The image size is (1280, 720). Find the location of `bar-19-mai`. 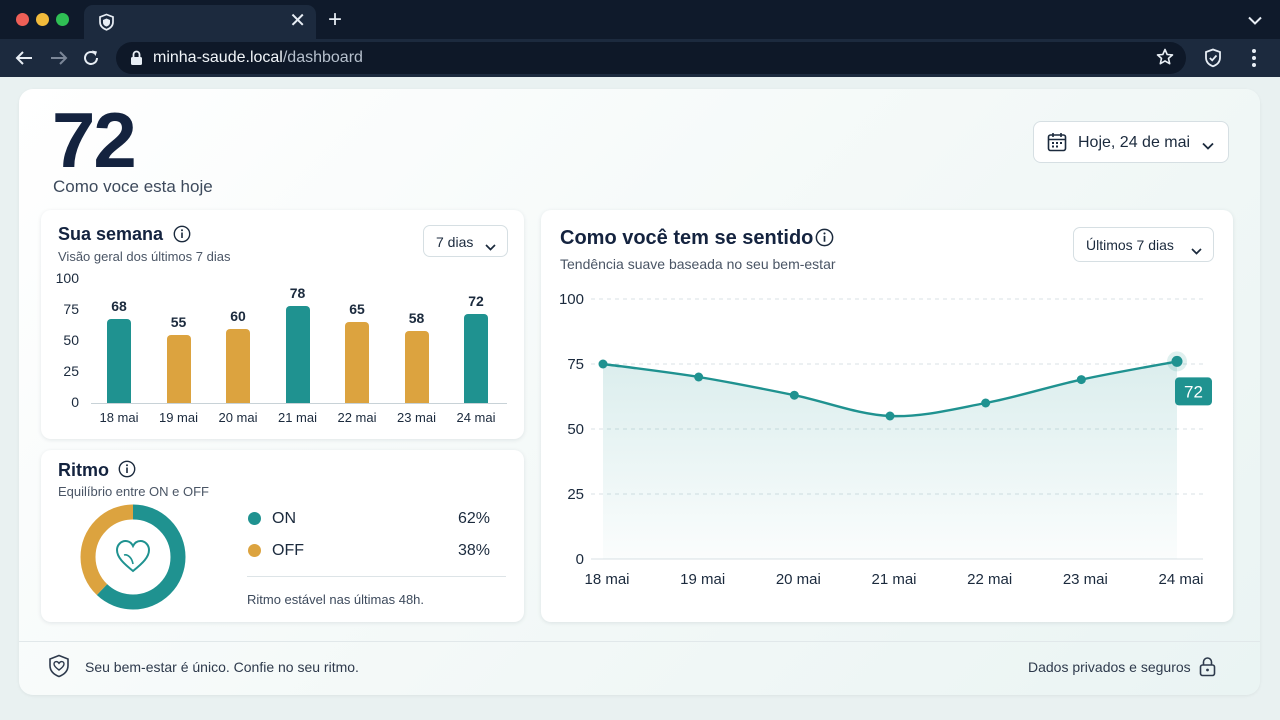

bar-19-mai is located at coordinates (178, 368).